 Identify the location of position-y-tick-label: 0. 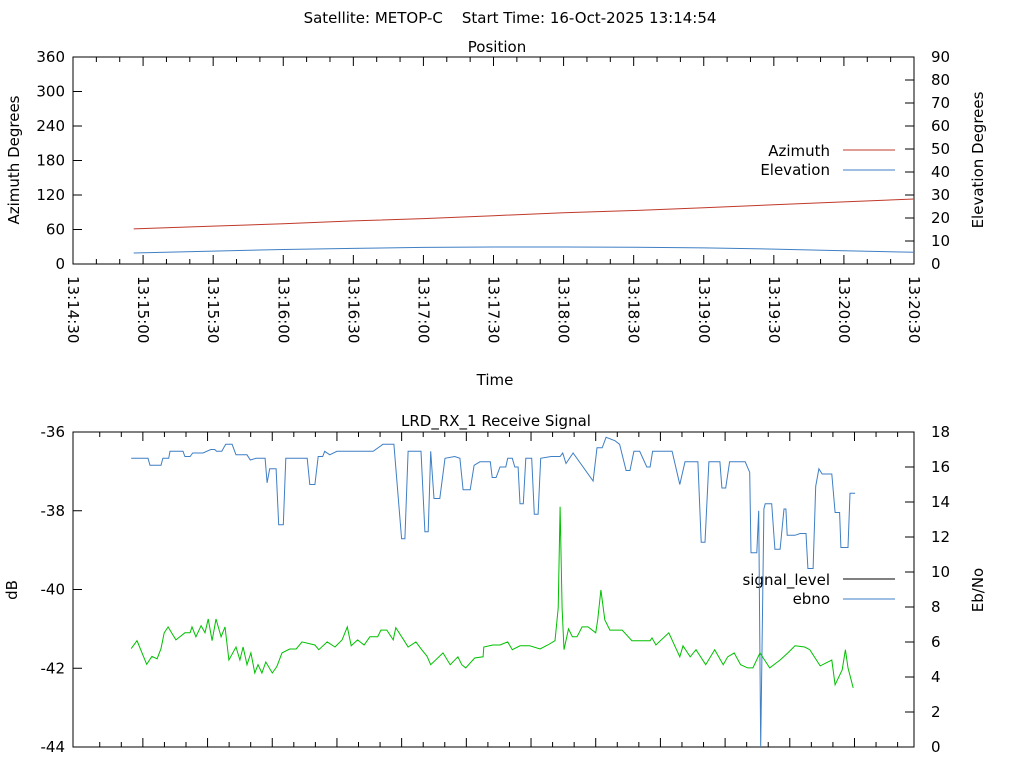
(60, 264).